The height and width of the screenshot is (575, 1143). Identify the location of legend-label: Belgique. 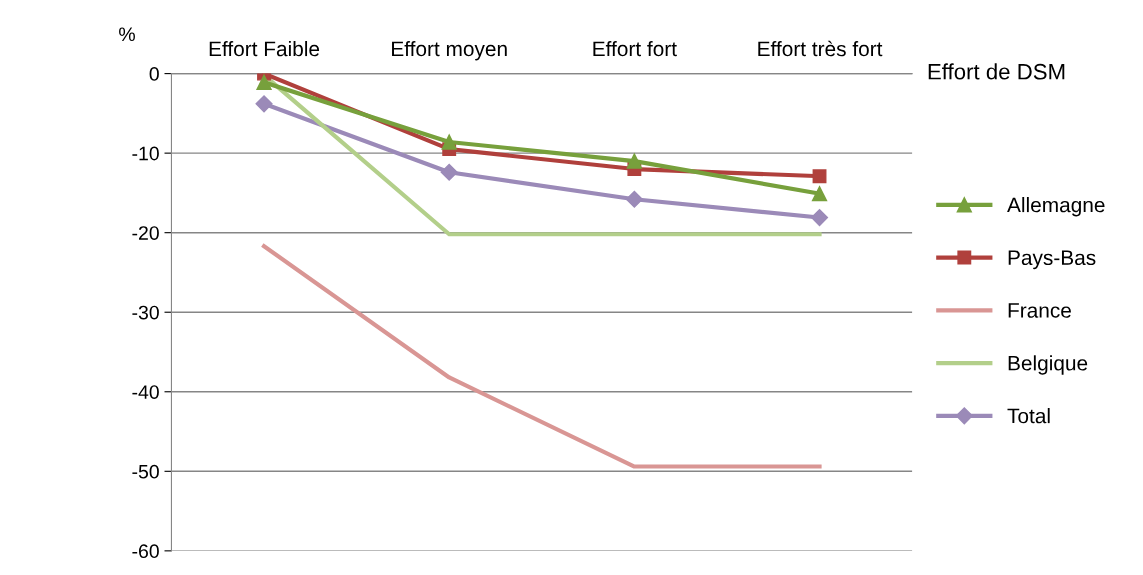
(1048, 365).